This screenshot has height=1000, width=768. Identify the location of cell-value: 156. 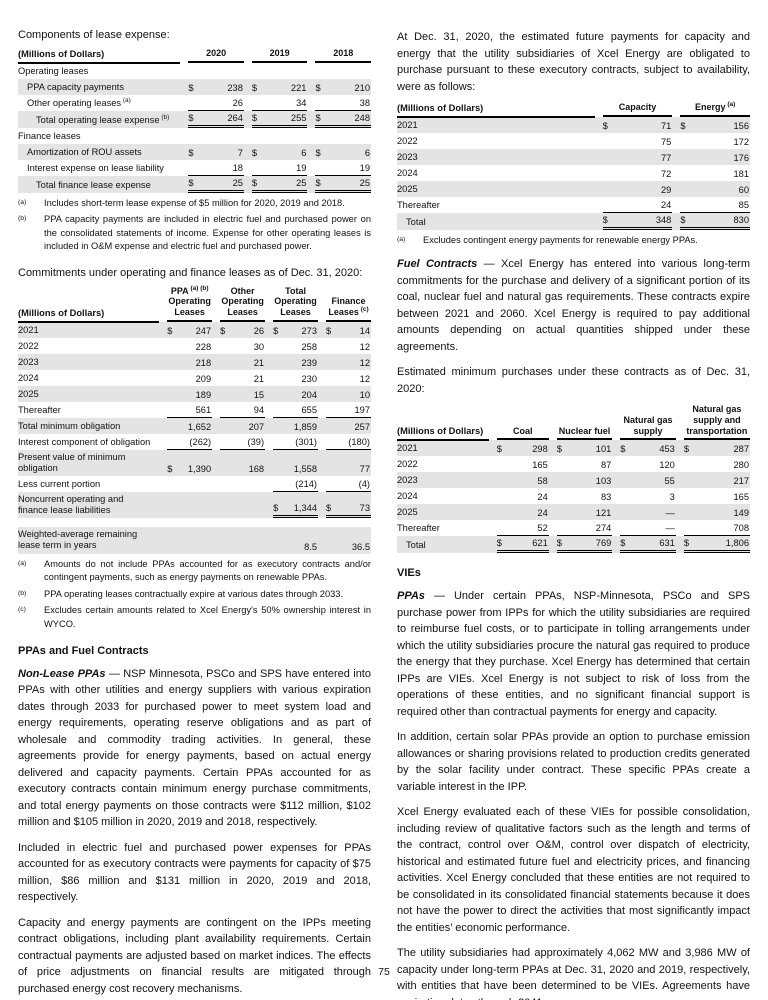
(741, 125).